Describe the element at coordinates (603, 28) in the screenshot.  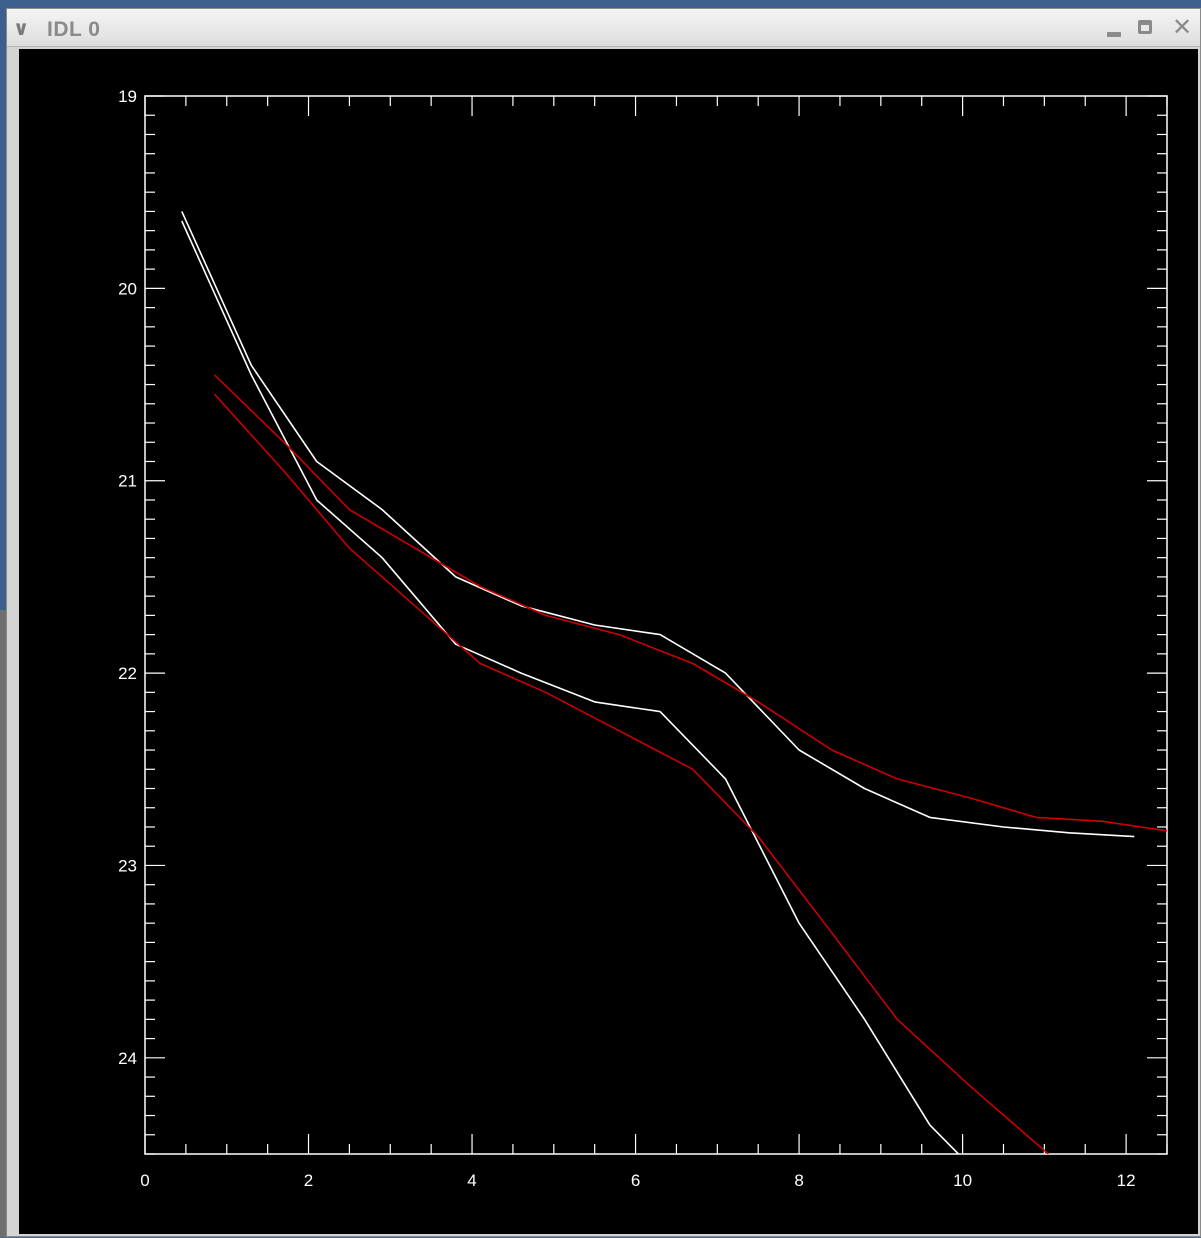
I see `window-titlebar: ∨ IDL 0 ✕` at that location.